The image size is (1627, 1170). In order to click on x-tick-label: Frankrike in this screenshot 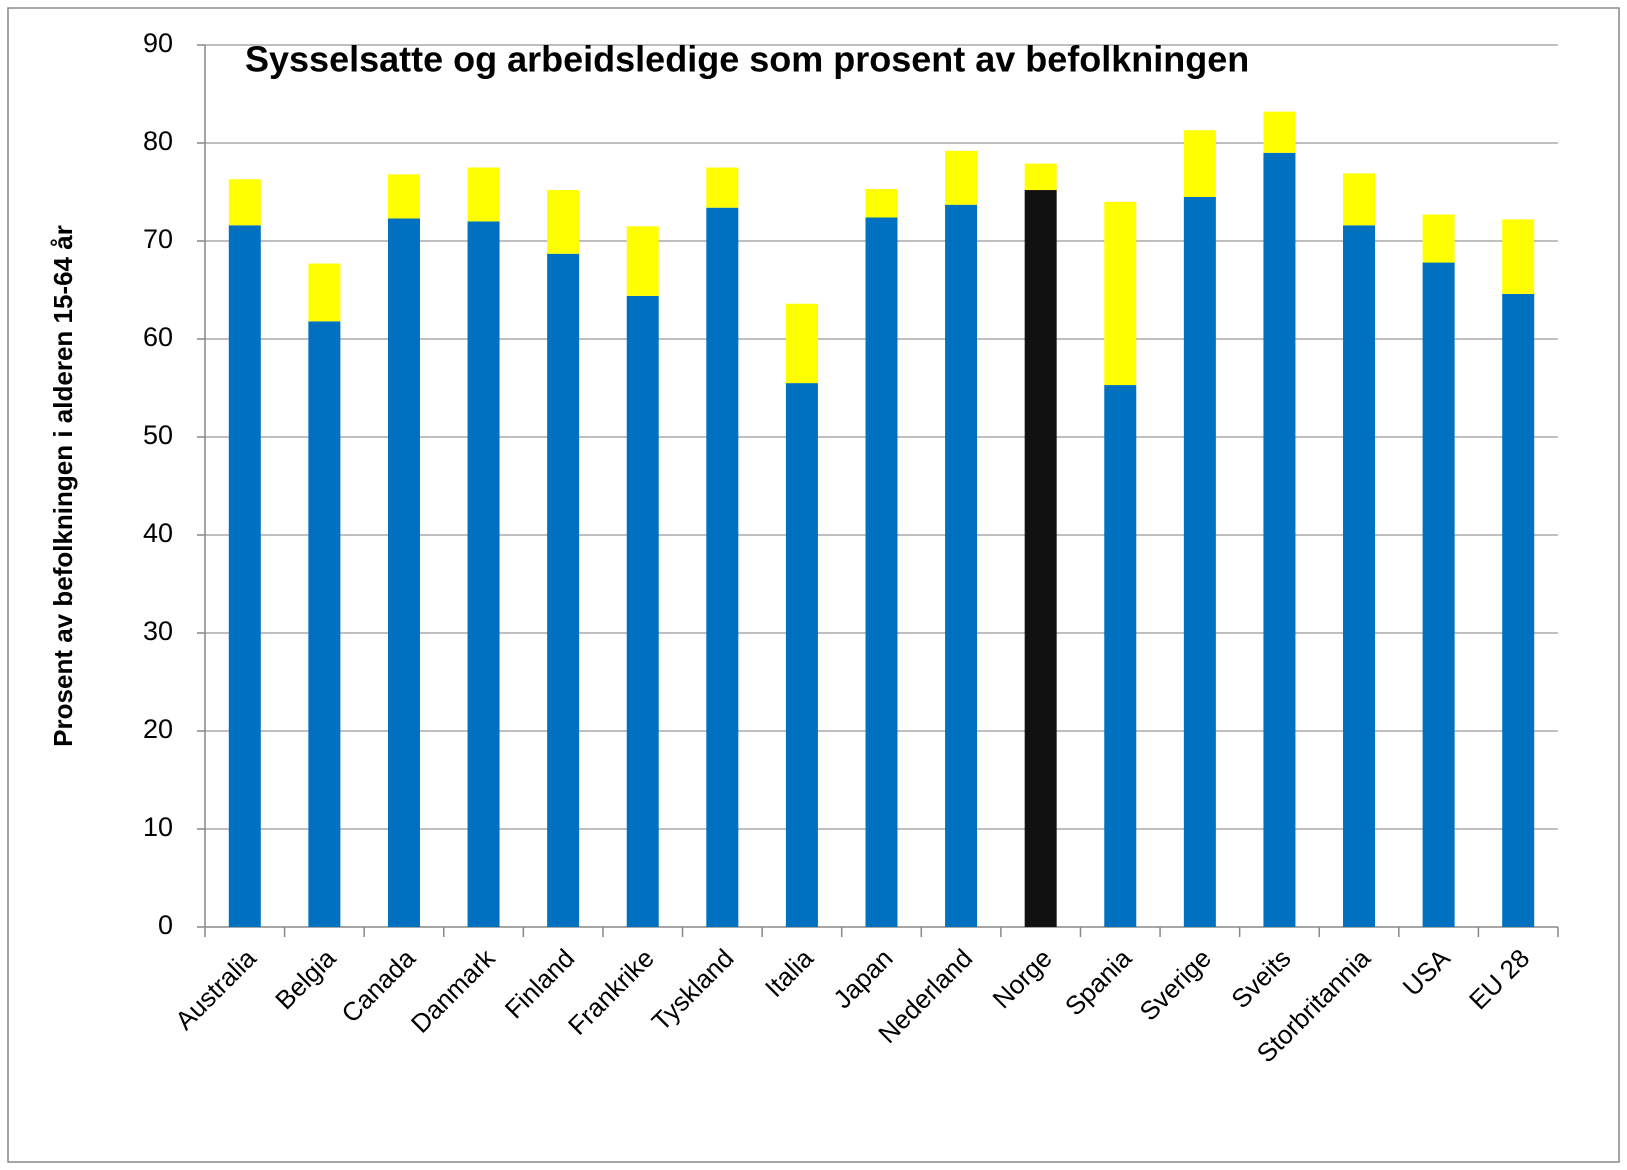, I will do `click(611, 992)`.